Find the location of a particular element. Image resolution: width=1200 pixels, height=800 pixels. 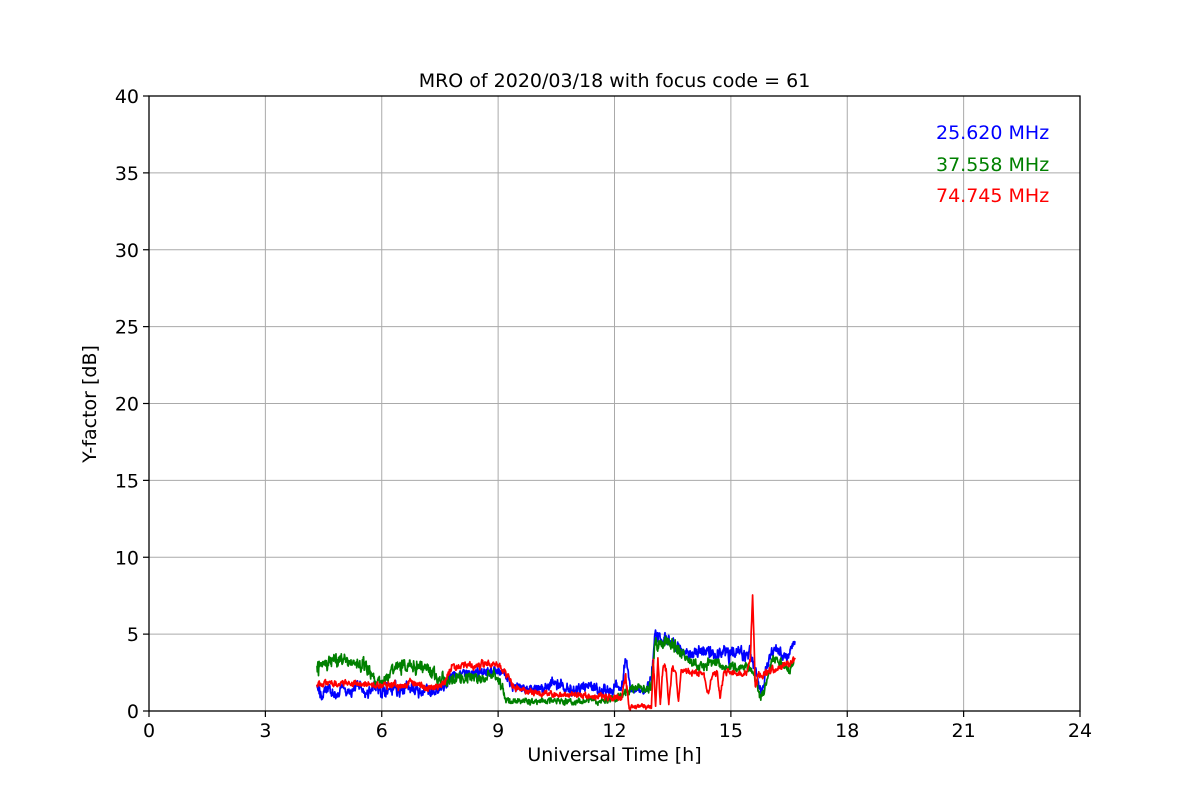

legend-item-2: 37.558 MHz is located at coordinates (993, 164).